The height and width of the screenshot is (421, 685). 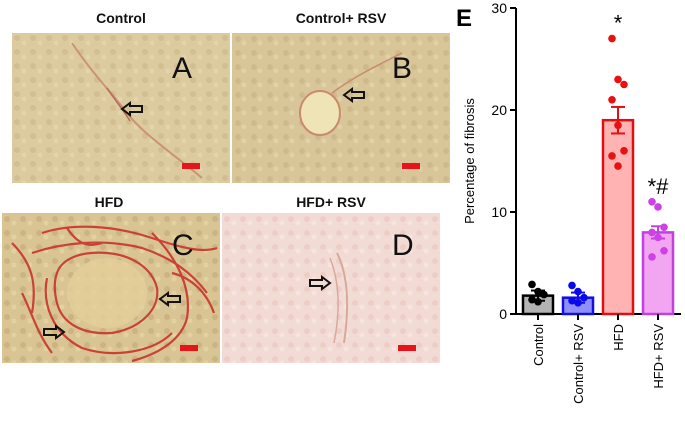 I want to click on micrograph-a: A, so click(x=121, y=108).